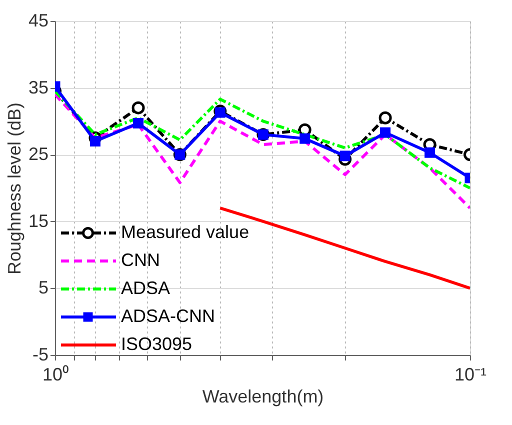  Describe the element at coordinates (140, 260) in the screenshot. I see `legend-label: CNN` at that location.